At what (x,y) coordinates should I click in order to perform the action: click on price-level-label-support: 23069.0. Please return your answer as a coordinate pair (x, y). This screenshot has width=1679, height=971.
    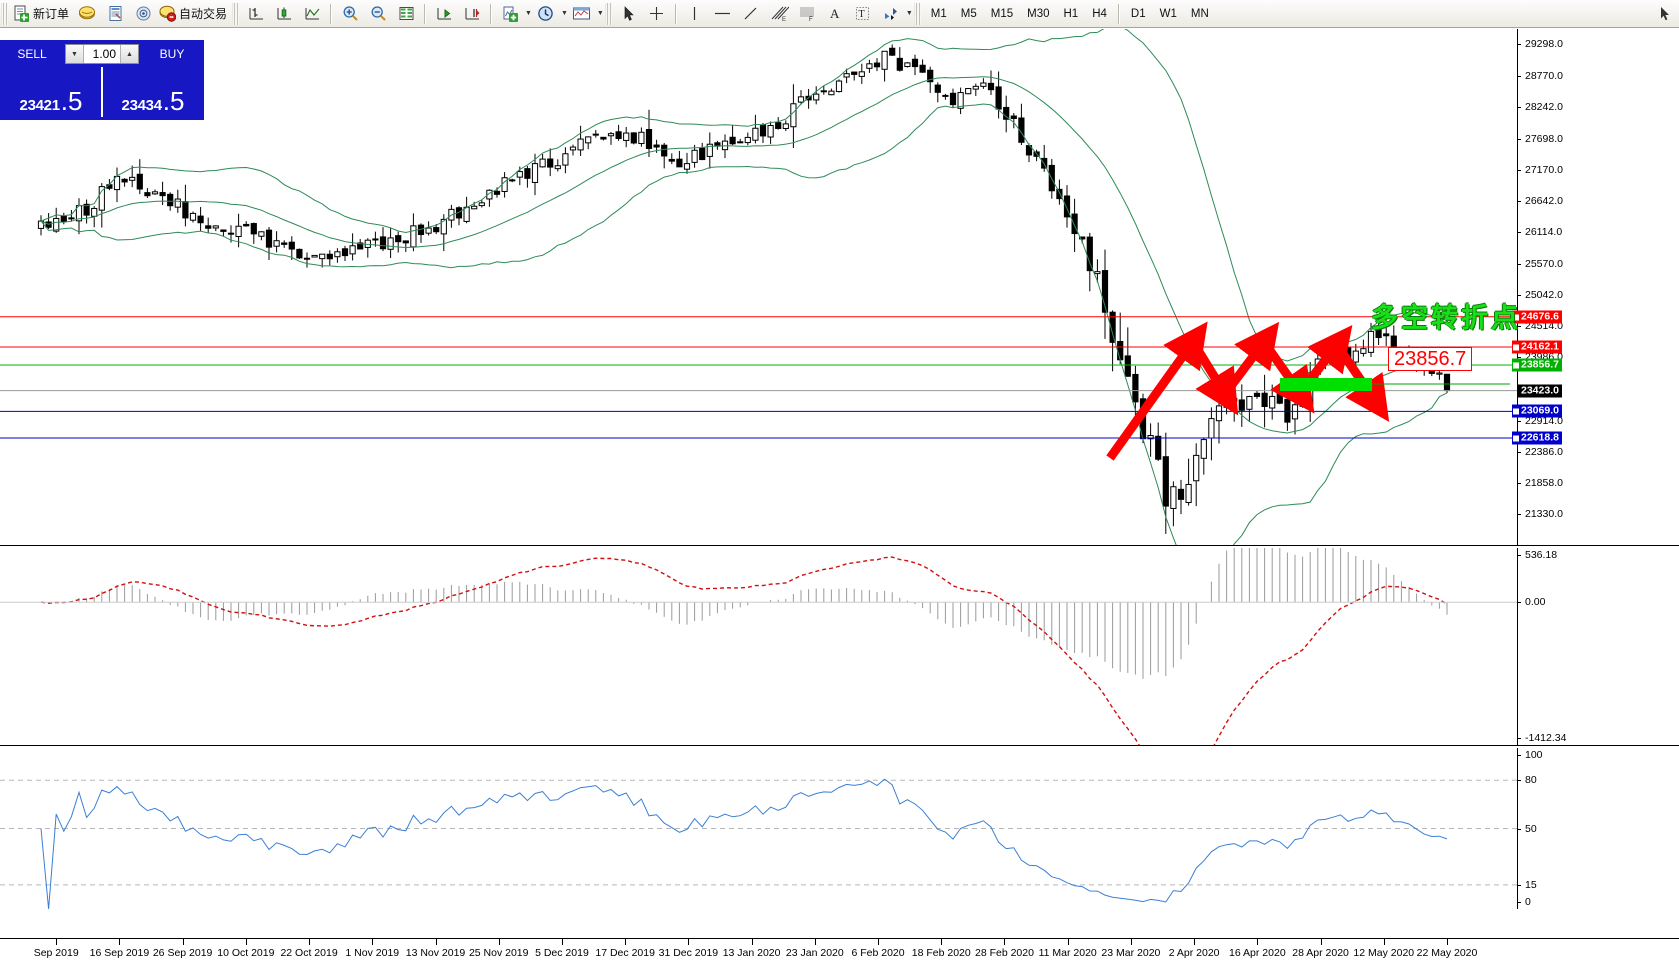
    Looking at the image, I should click on (1537, 411).